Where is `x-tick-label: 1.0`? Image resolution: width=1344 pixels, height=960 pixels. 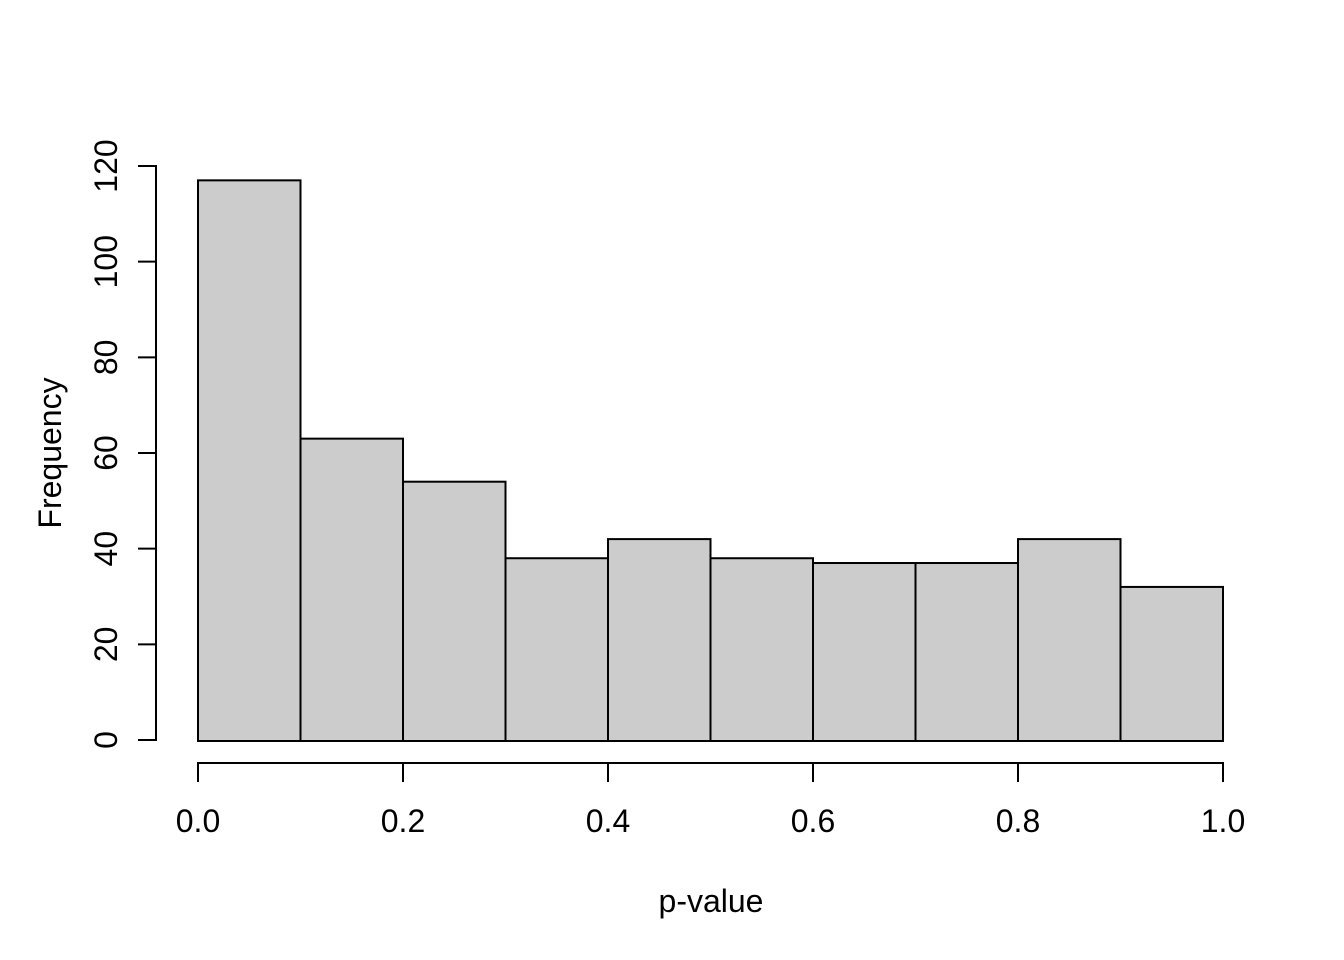
x-tick-label: 1.0 is located at coordinates (1223, 821).